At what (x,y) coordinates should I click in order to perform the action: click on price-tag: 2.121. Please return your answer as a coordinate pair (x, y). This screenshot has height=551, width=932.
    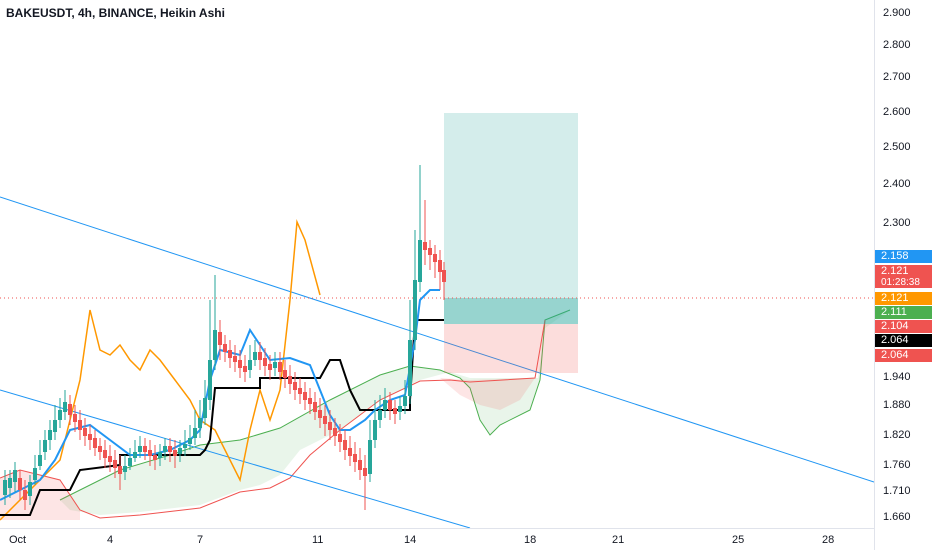
    Looking at the image, I should click on (903, 271).